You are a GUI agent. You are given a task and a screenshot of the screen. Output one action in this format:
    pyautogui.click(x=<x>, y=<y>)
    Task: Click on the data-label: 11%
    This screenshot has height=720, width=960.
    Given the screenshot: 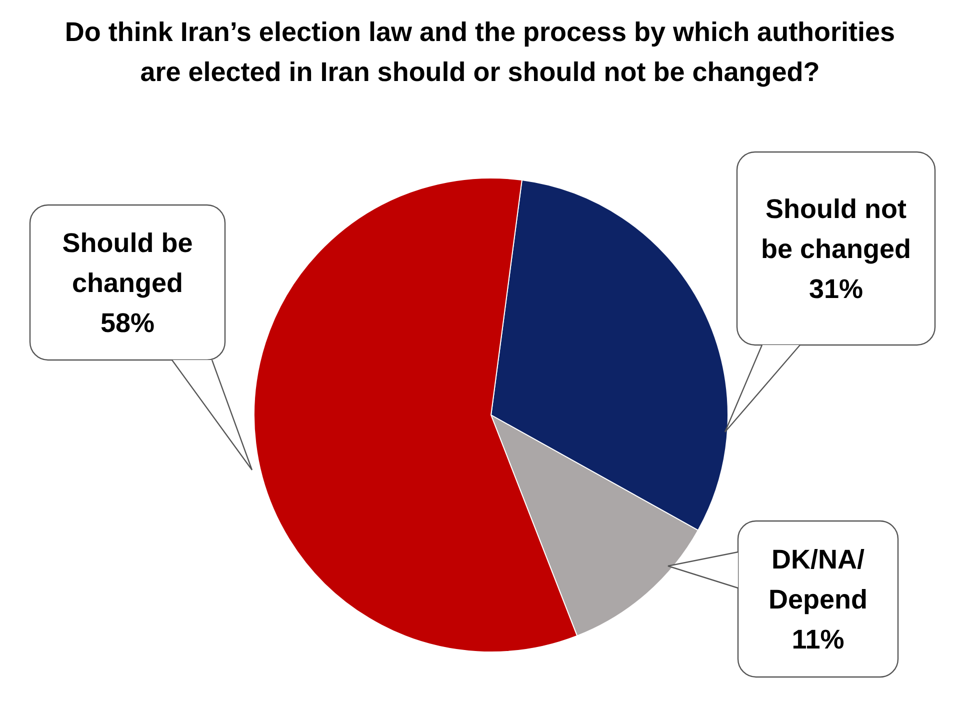 What is the action you would take?
    pyautogui.click(x=818, y=639)
    